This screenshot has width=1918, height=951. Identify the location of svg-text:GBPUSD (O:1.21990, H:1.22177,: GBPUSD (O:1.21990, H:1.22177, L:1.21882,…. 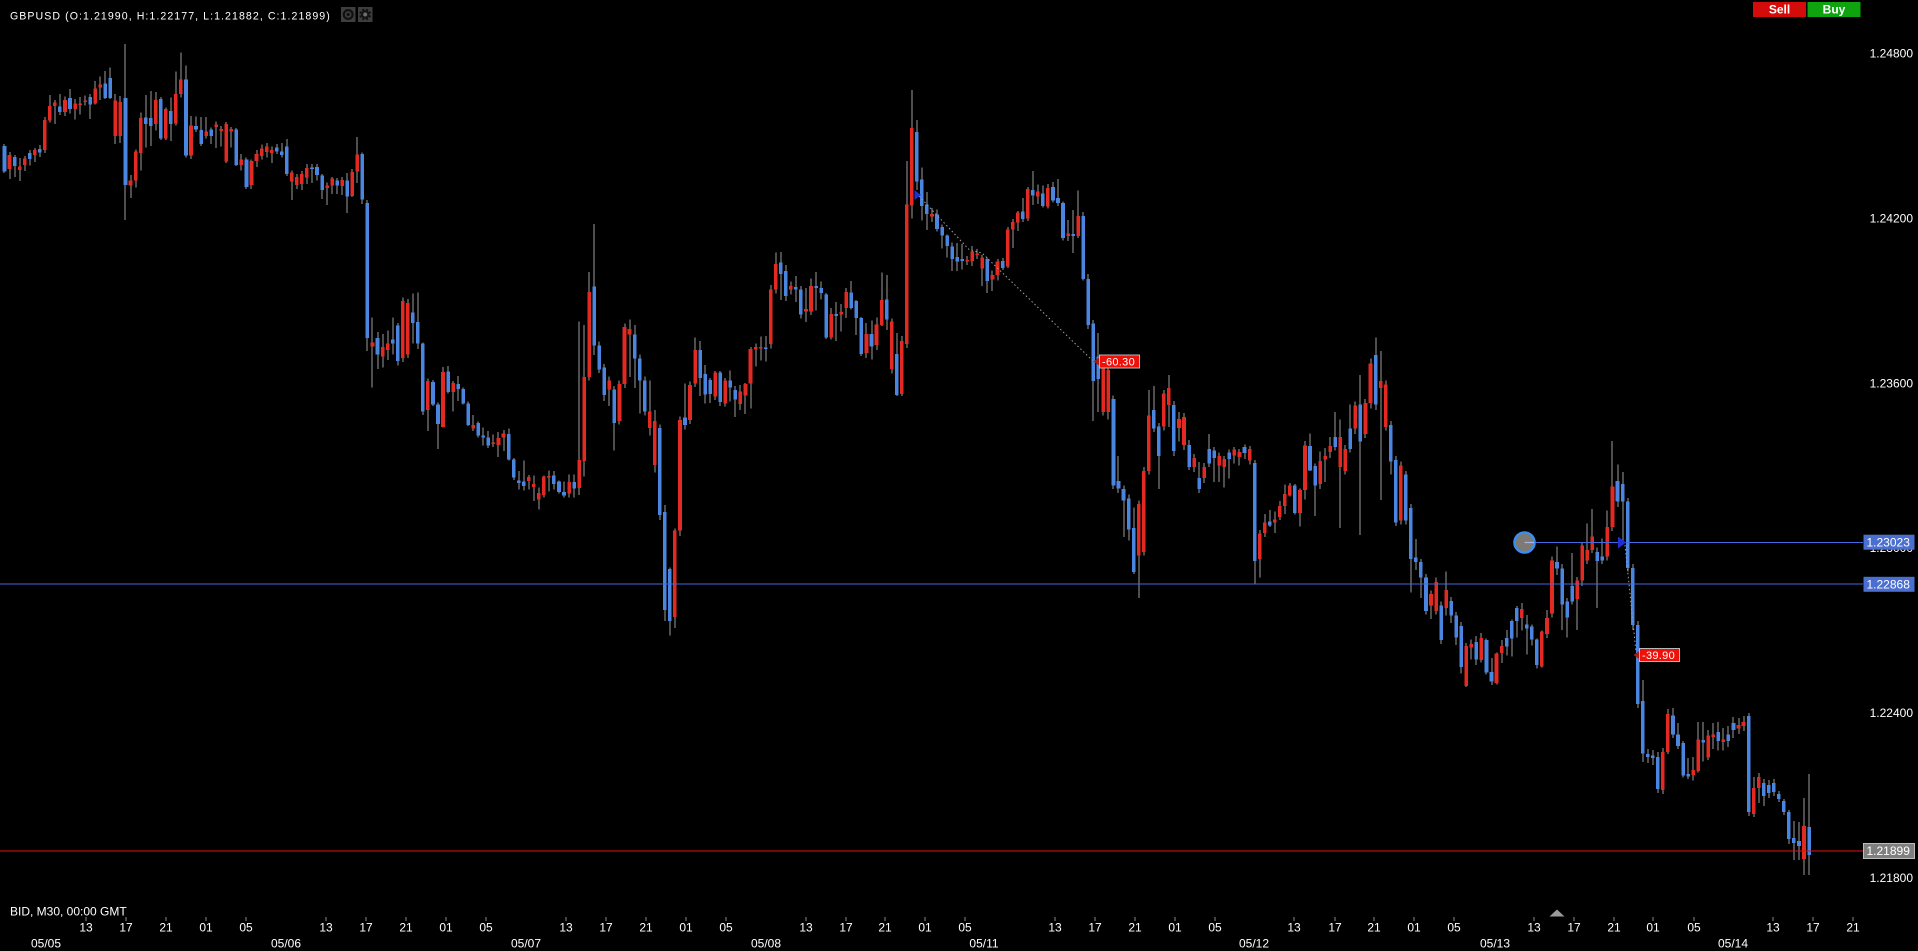
(170, 17).